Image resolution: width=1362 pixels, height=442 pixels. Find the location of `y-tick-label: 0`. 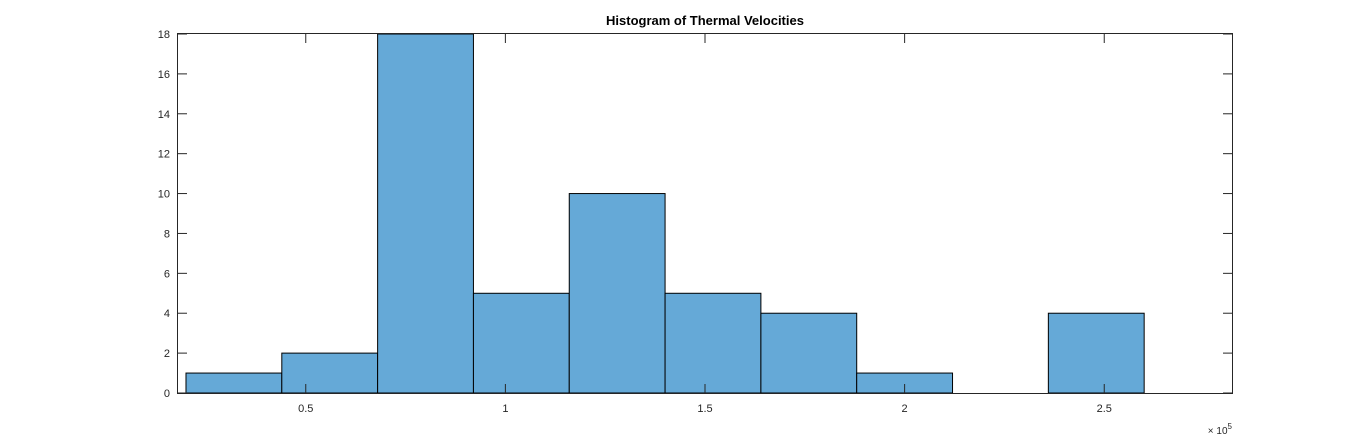

y-tick-label: 0 is located at coordinates (167, 394).